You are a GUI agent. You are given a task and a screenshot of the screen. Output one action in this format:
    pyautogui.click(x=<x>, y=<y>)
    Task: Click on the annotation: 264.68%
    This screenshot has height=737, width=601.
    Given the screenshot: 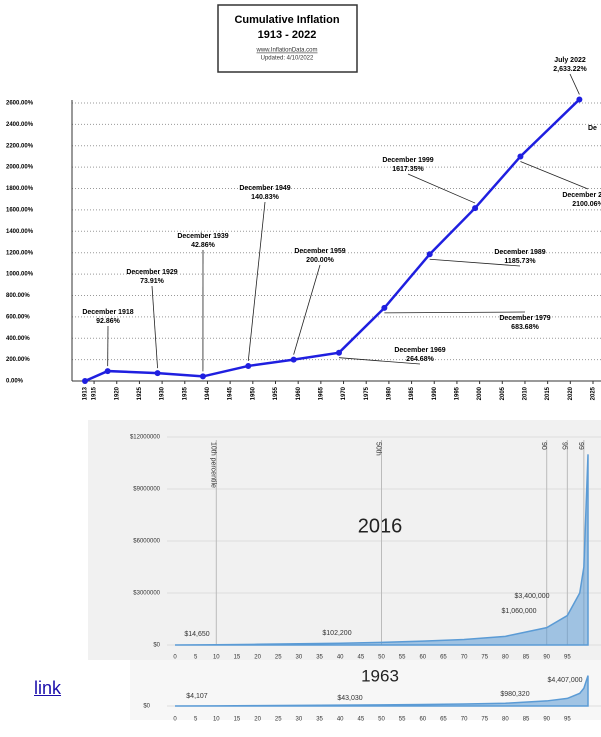 What is the action you would take?
    pyautogui.click(x=420, y=359)
    